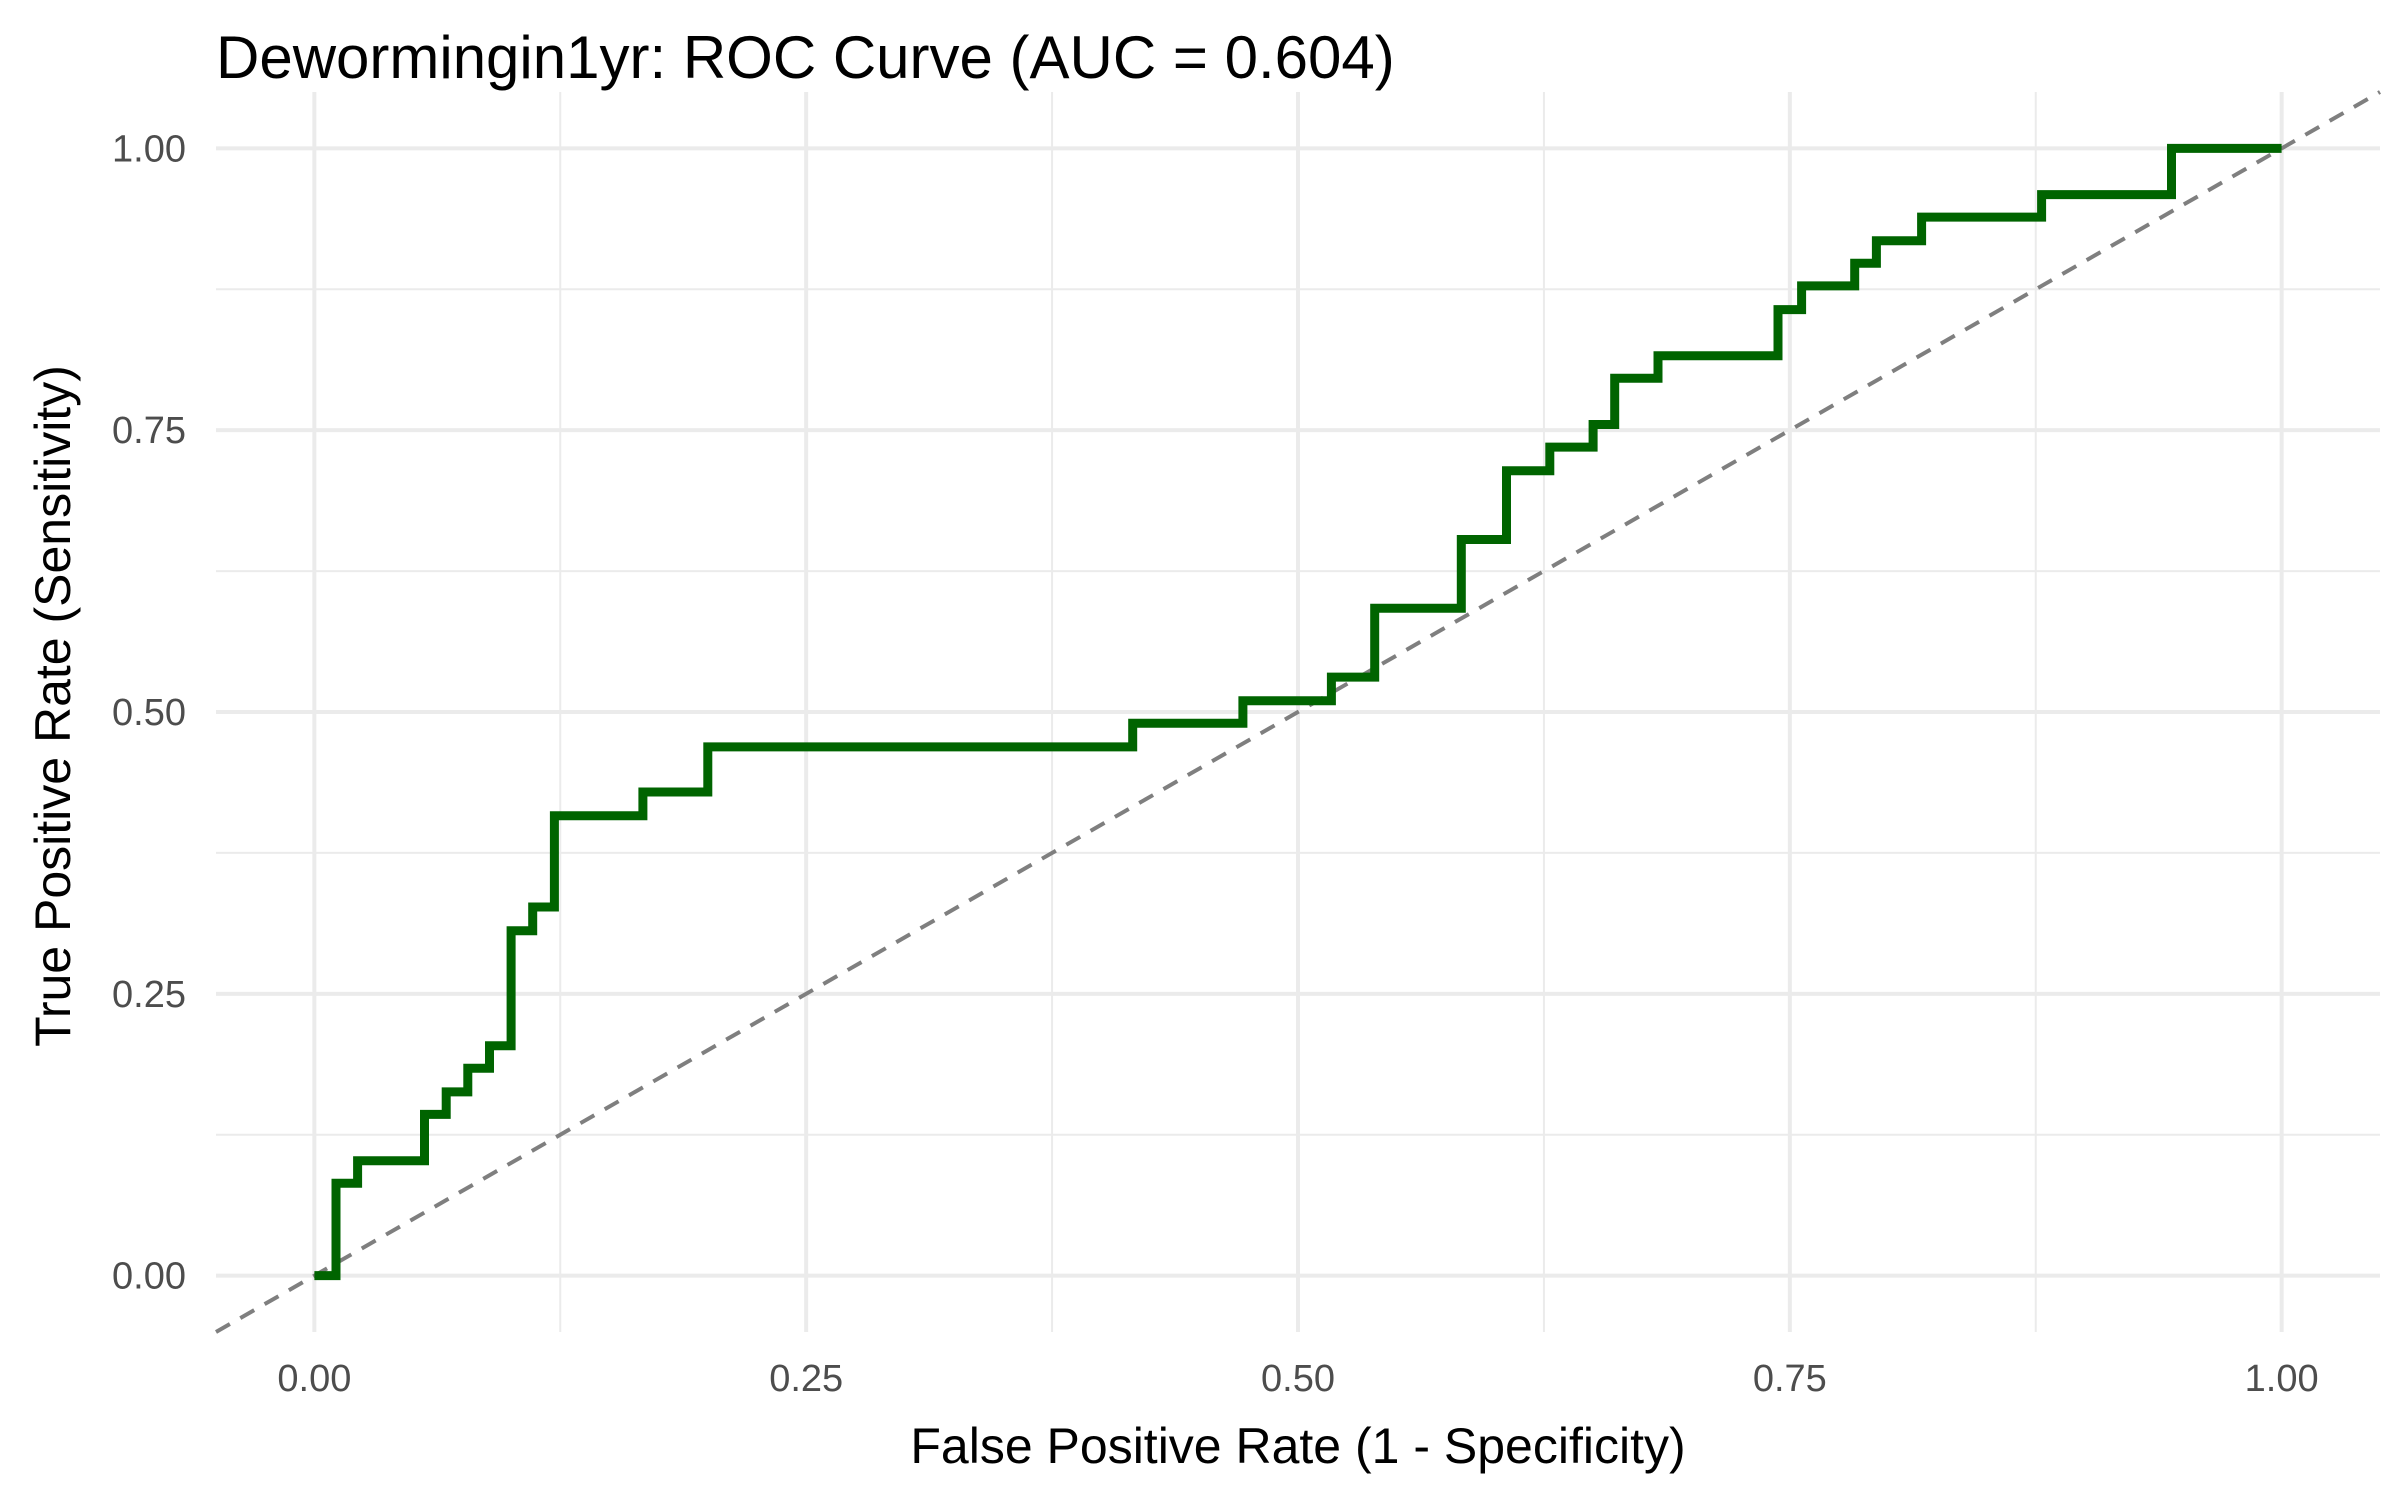 This screenshot has width=2400, height=1500. Describe the element at coordinates (806, 1379) in the screenshot. I see `x-tick-label: 0.25` at that location.